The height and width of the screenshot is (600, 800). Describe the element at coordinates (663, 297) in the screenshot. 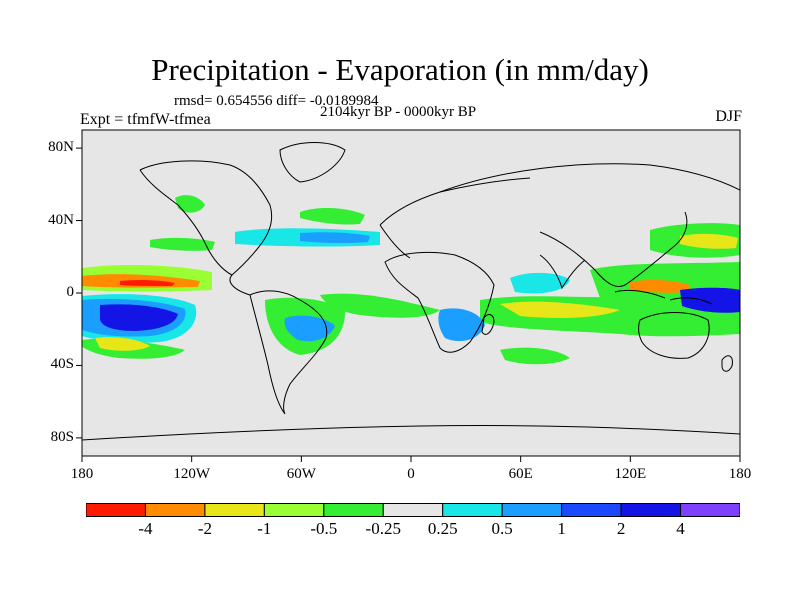

I see `coast-maritime-islands` at that location.